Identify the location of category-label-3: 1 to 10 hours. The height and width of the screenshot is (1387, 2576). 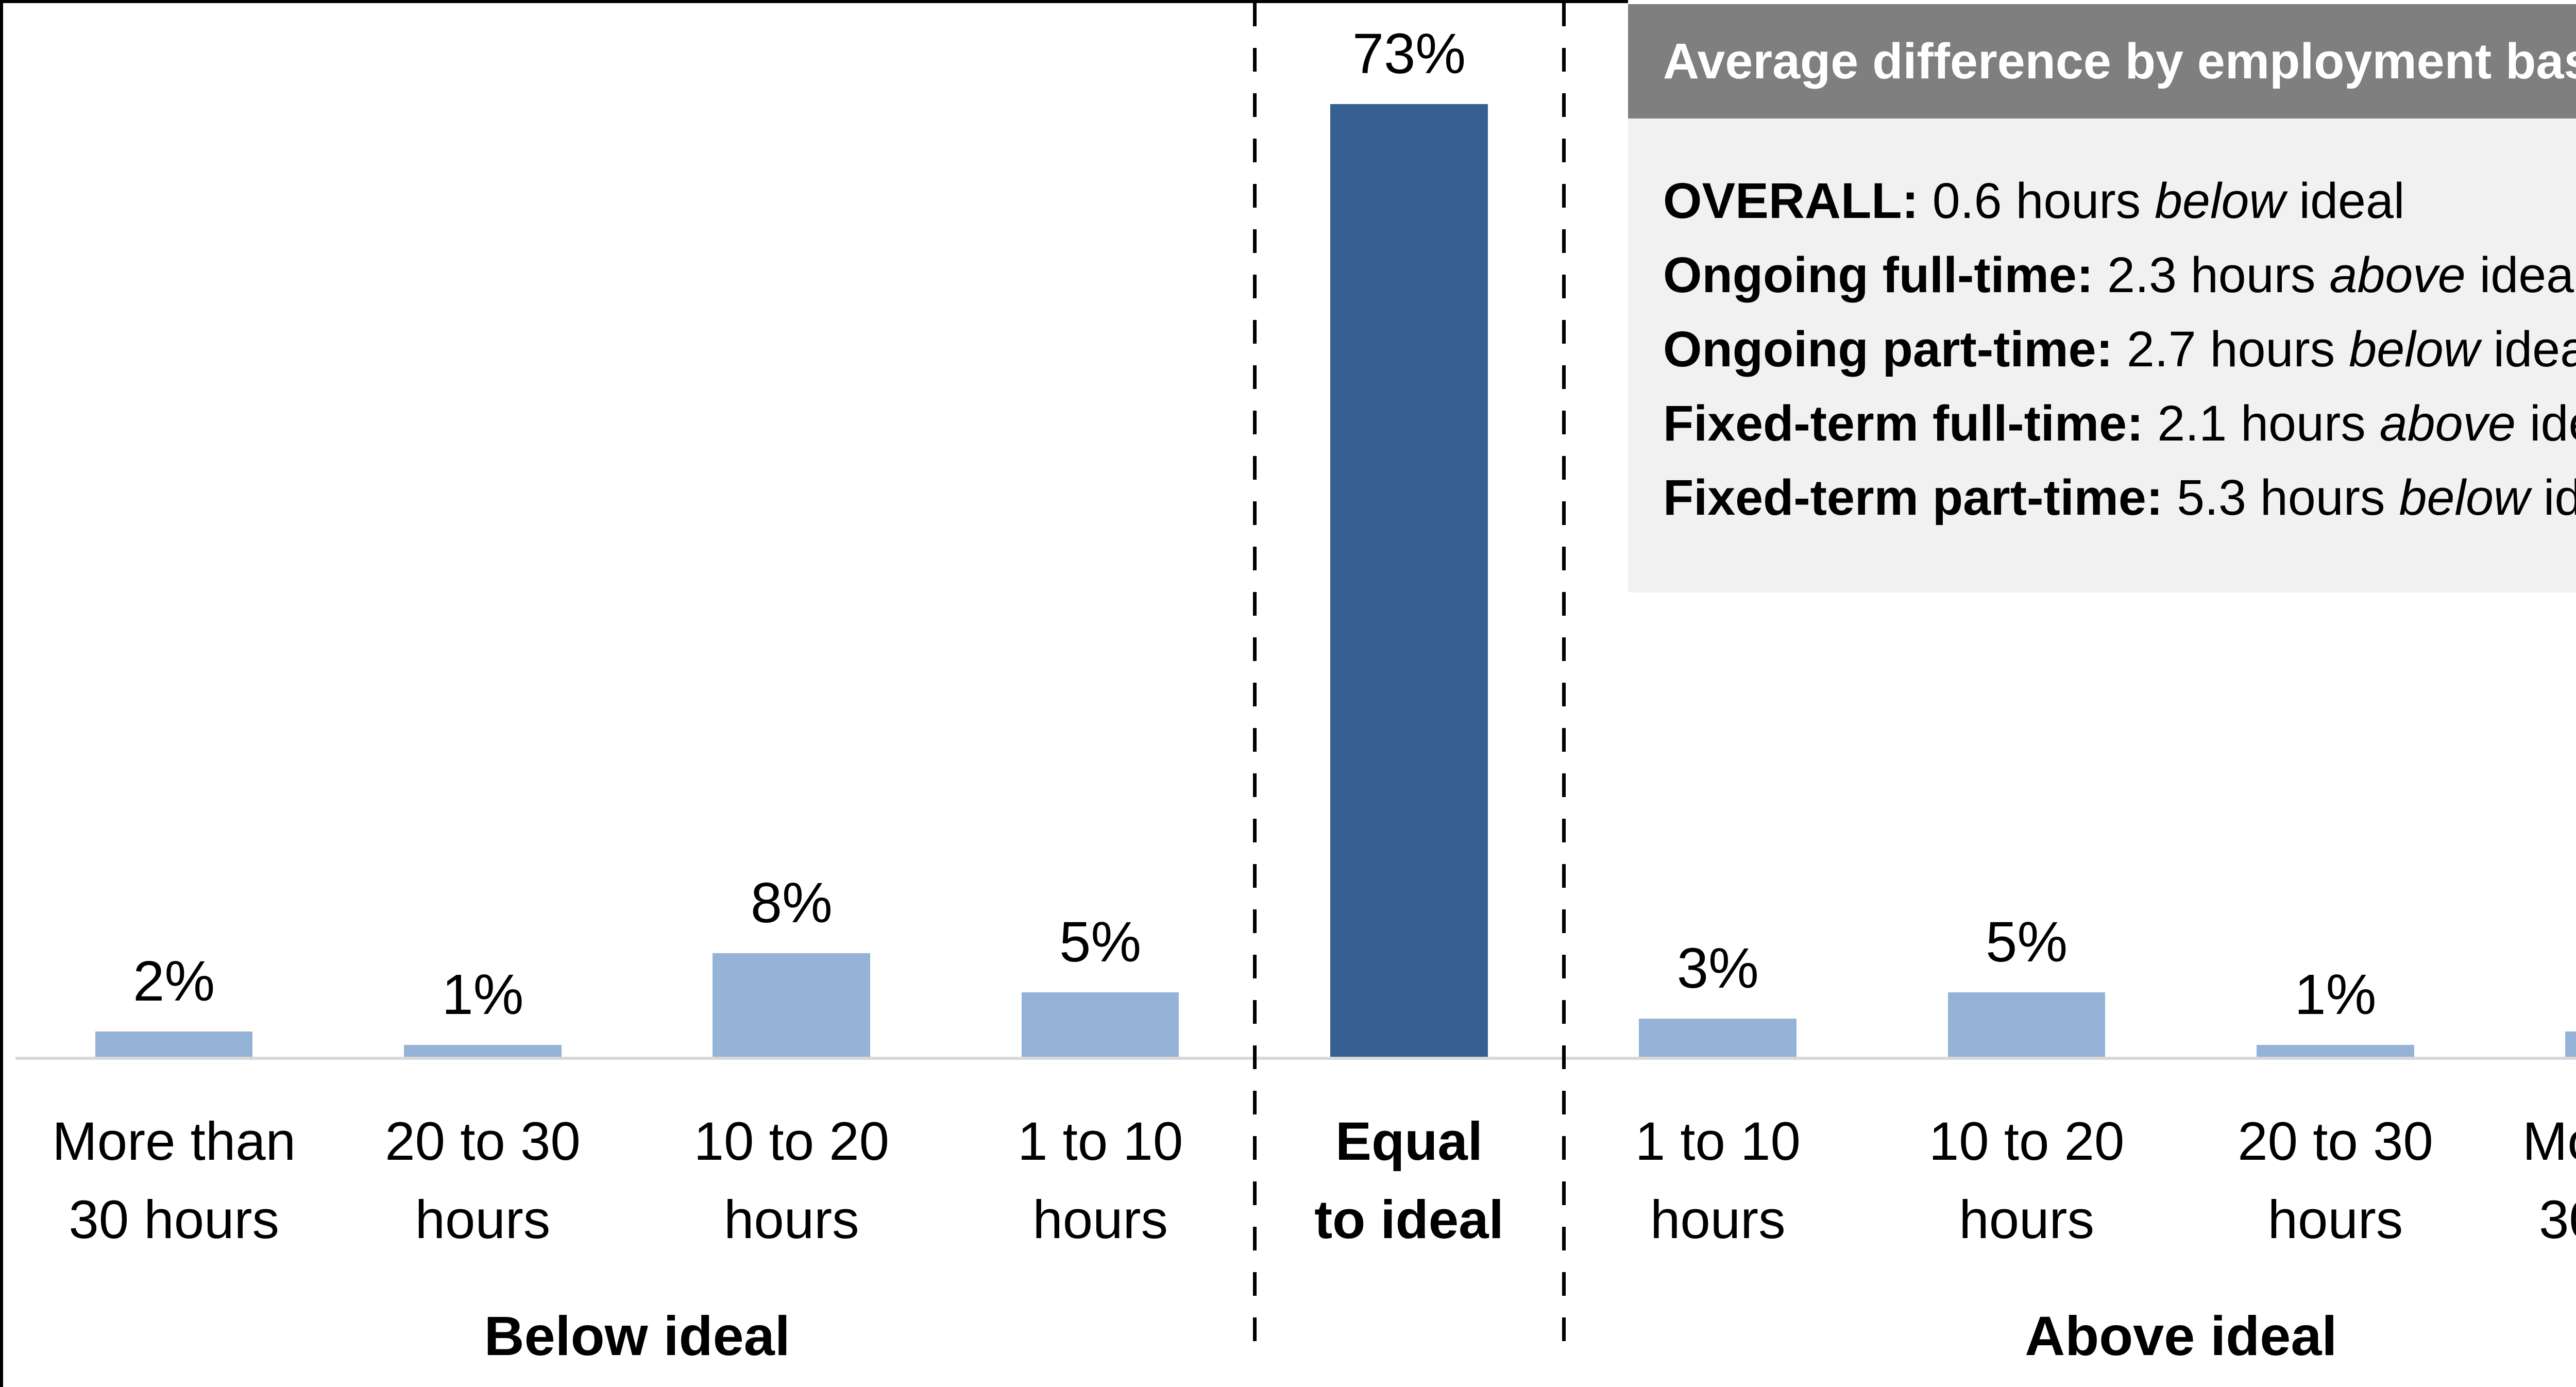
(1100, 1180).